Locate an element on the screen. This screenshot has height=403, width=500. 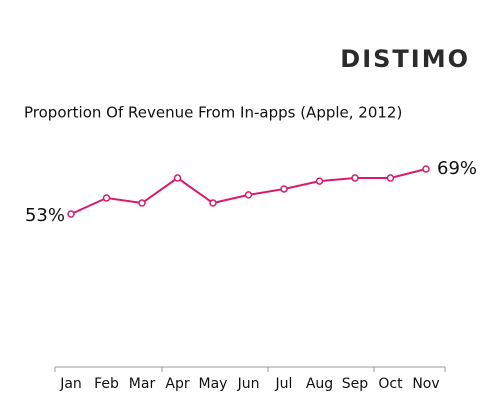
x-tick-label: Aug is located at coordinates (319, 384).